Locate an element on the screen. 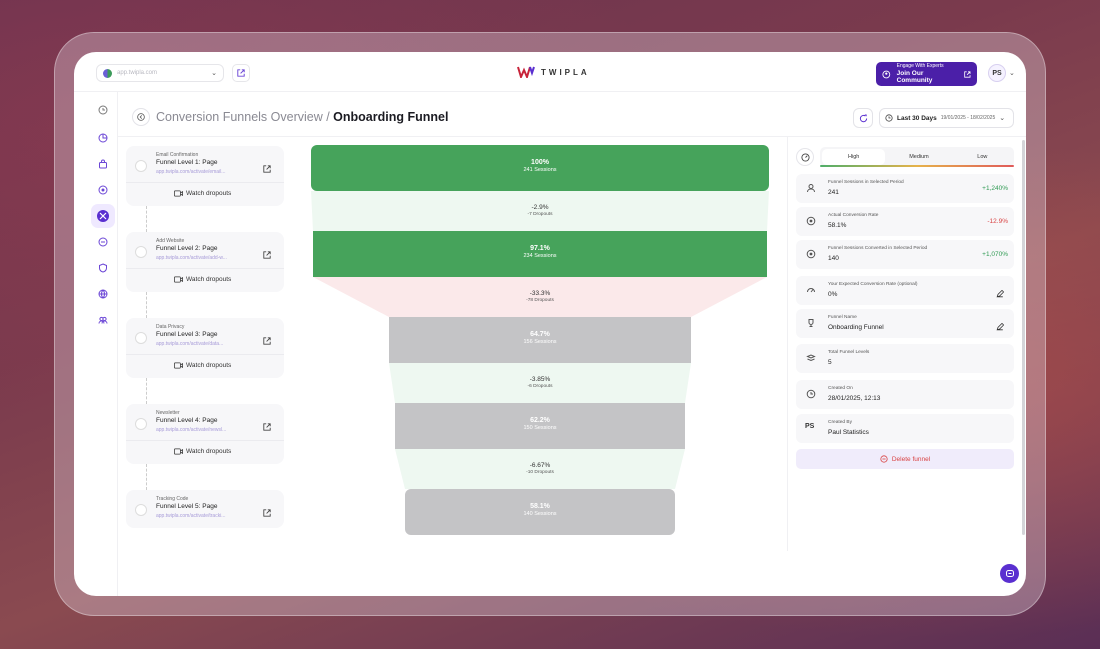 Image resolution: width=1100 pixels, height=649 pixels. rail-item-team is located at coordinates (103, 320).